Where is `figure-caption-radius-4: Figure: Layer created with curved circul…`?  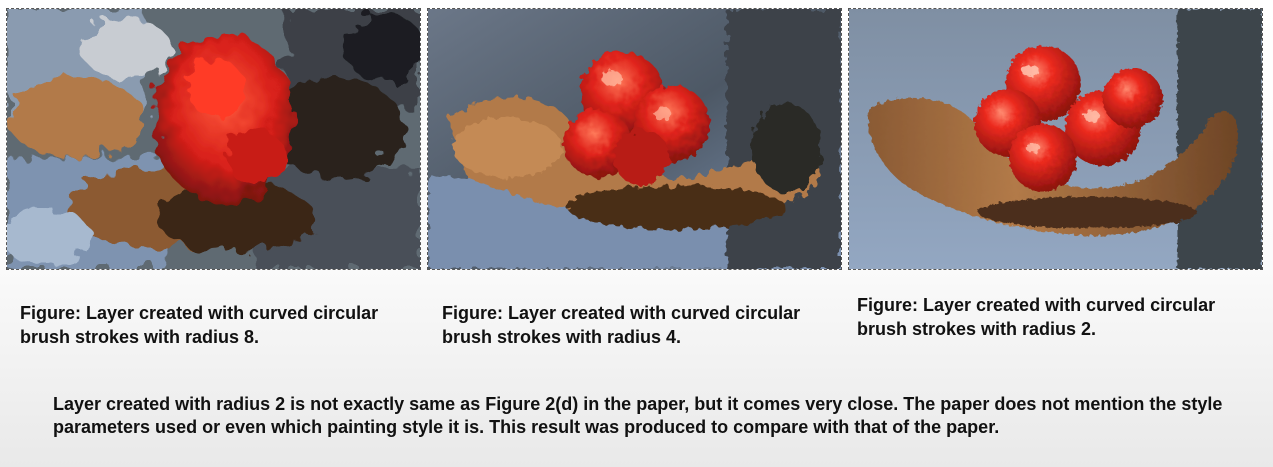
figure-caption-radius-4: Figure: Layer created with curved circul… is located at coordinates (621, 325).